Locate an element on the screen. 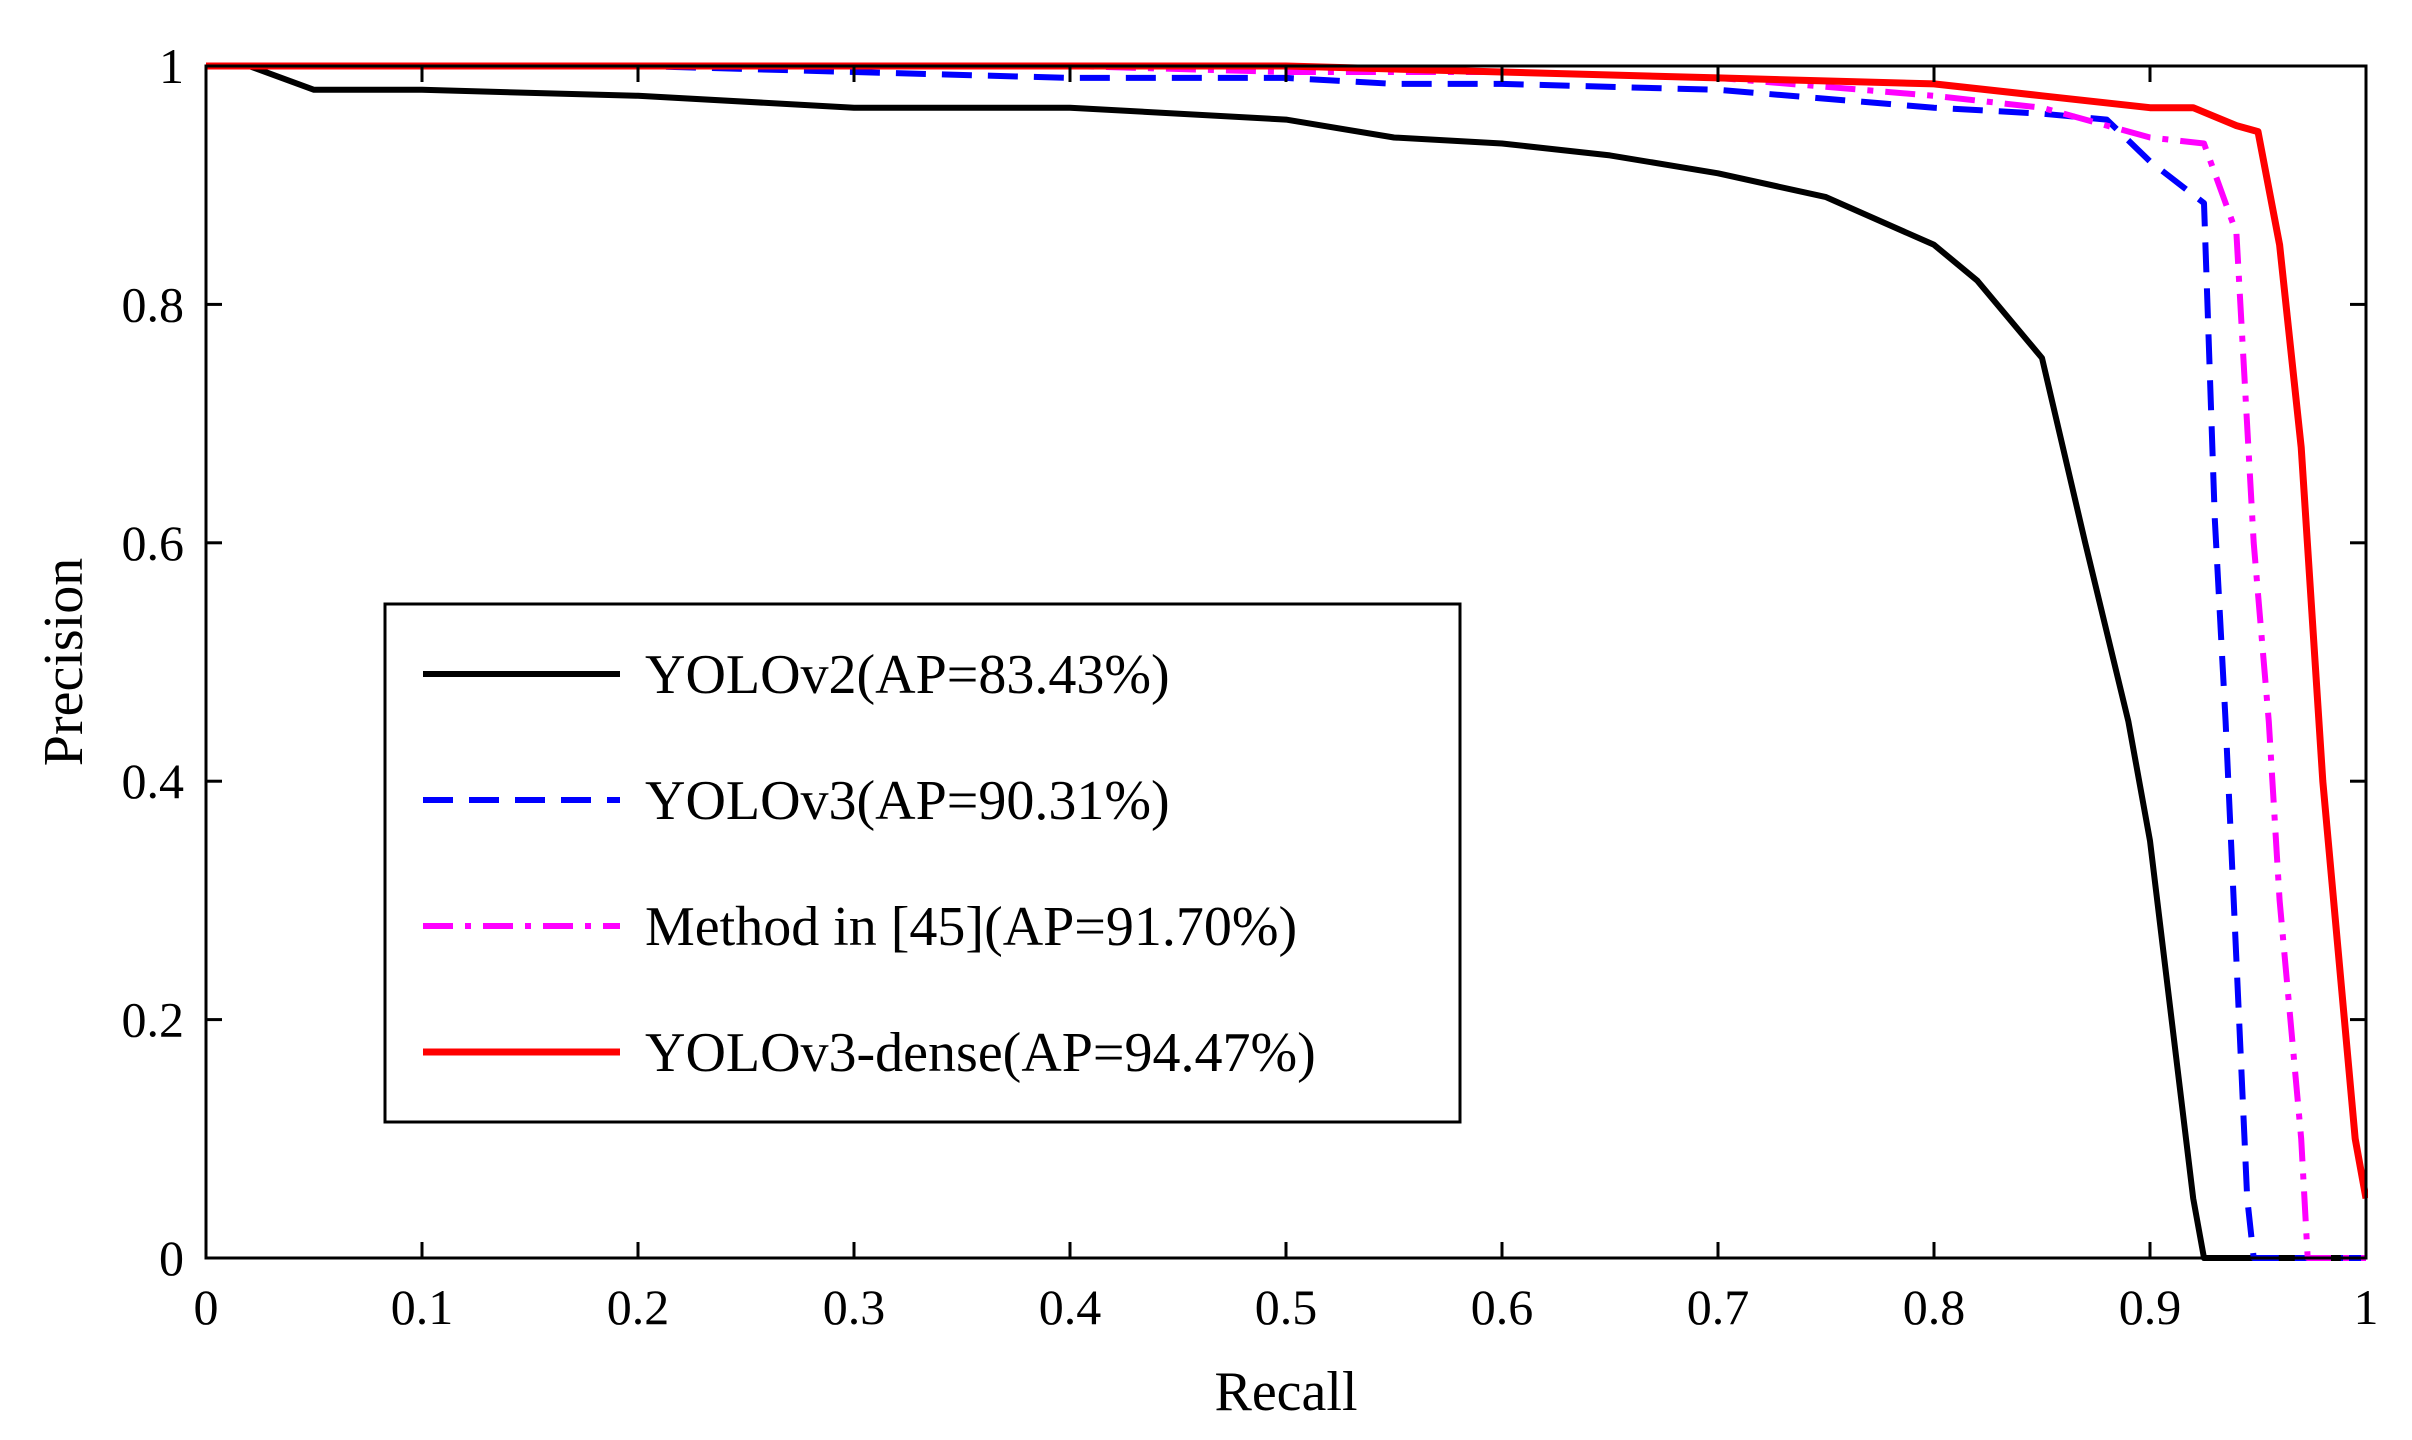 The width and height of the screenshot is (2412, 1440). x-tick-label: 0.5 is located at coordinates (1286, 1307).